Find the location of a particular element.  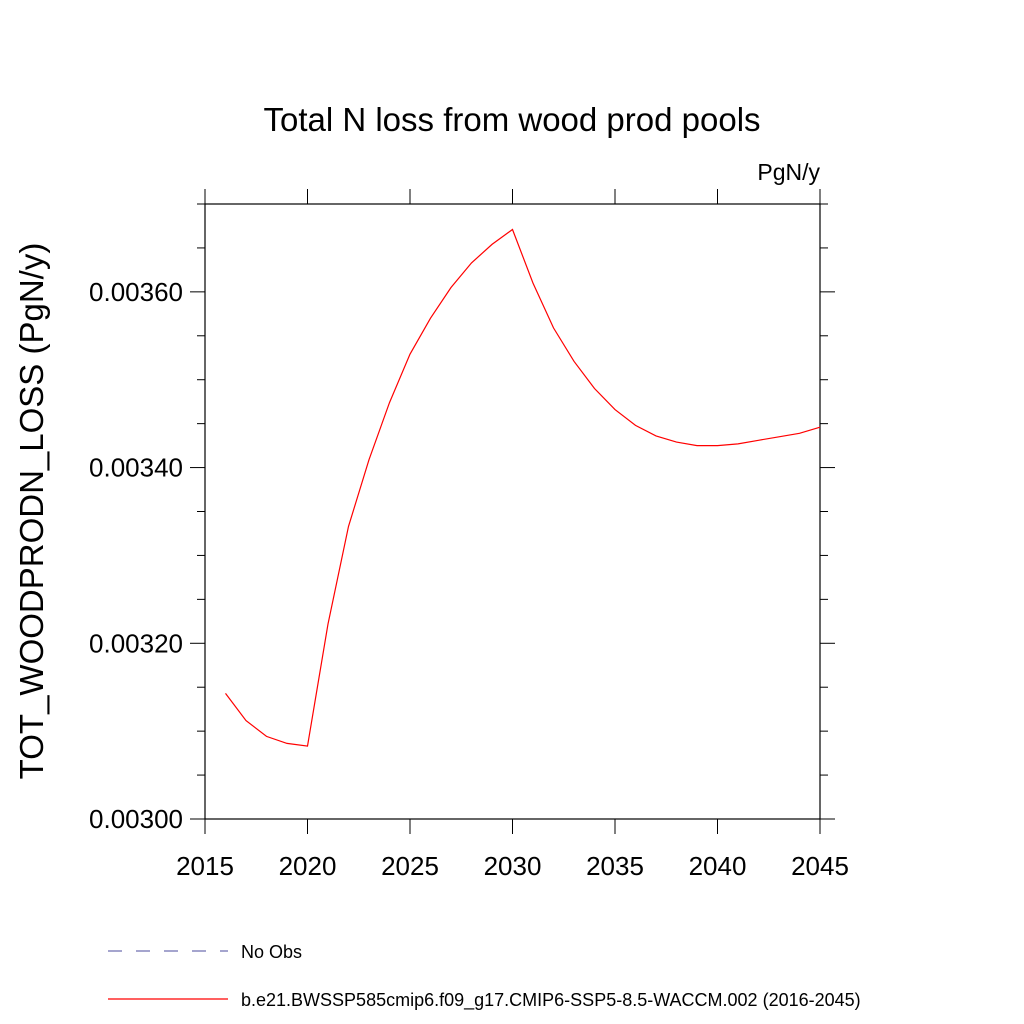

x-tick-label: 2025 is located at coordinates (410, 866).